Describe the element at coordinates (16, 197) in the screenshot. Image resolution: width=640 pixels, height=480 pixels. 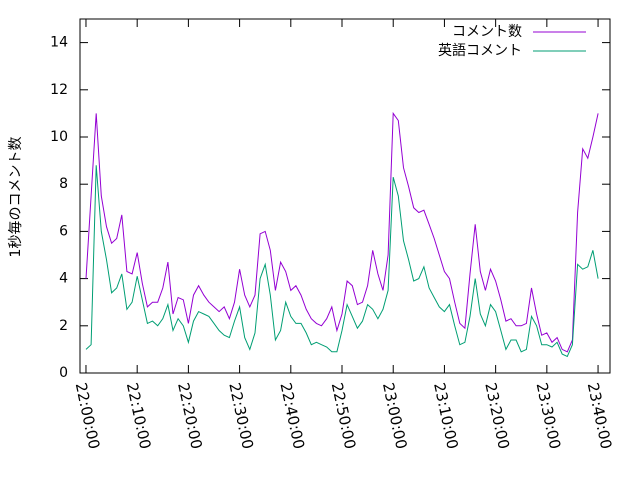
I see `y-axis-label: 1秒毎のコメント数` at that location.